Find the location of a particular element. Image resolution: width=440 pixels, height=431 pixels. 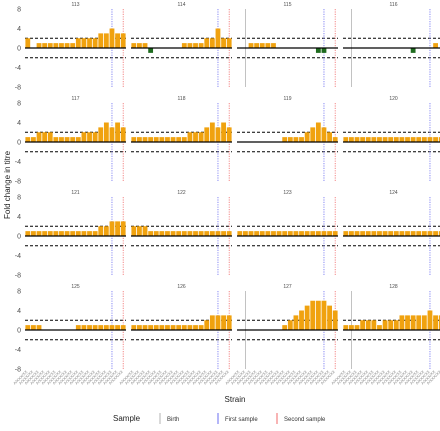

panel-label: 118 is located at coordinates (182, 99).